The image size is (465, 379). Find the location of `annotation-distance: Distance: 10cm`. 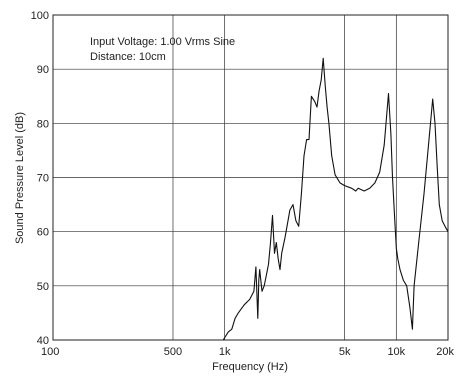

annotation-distance: Distance: 10cm is located at coordinates (128, 57).